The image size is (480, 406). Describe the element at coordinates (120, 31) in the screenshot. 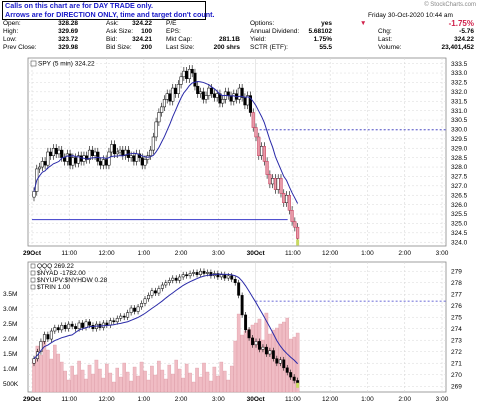

I see `ask-size-label: Ask Size:` at that location.